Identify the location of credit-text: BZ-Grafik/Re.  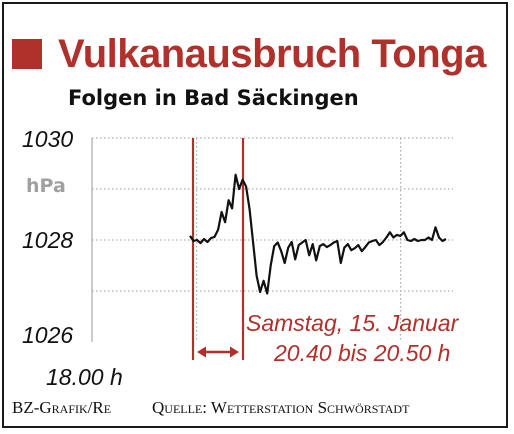
(62, 407).